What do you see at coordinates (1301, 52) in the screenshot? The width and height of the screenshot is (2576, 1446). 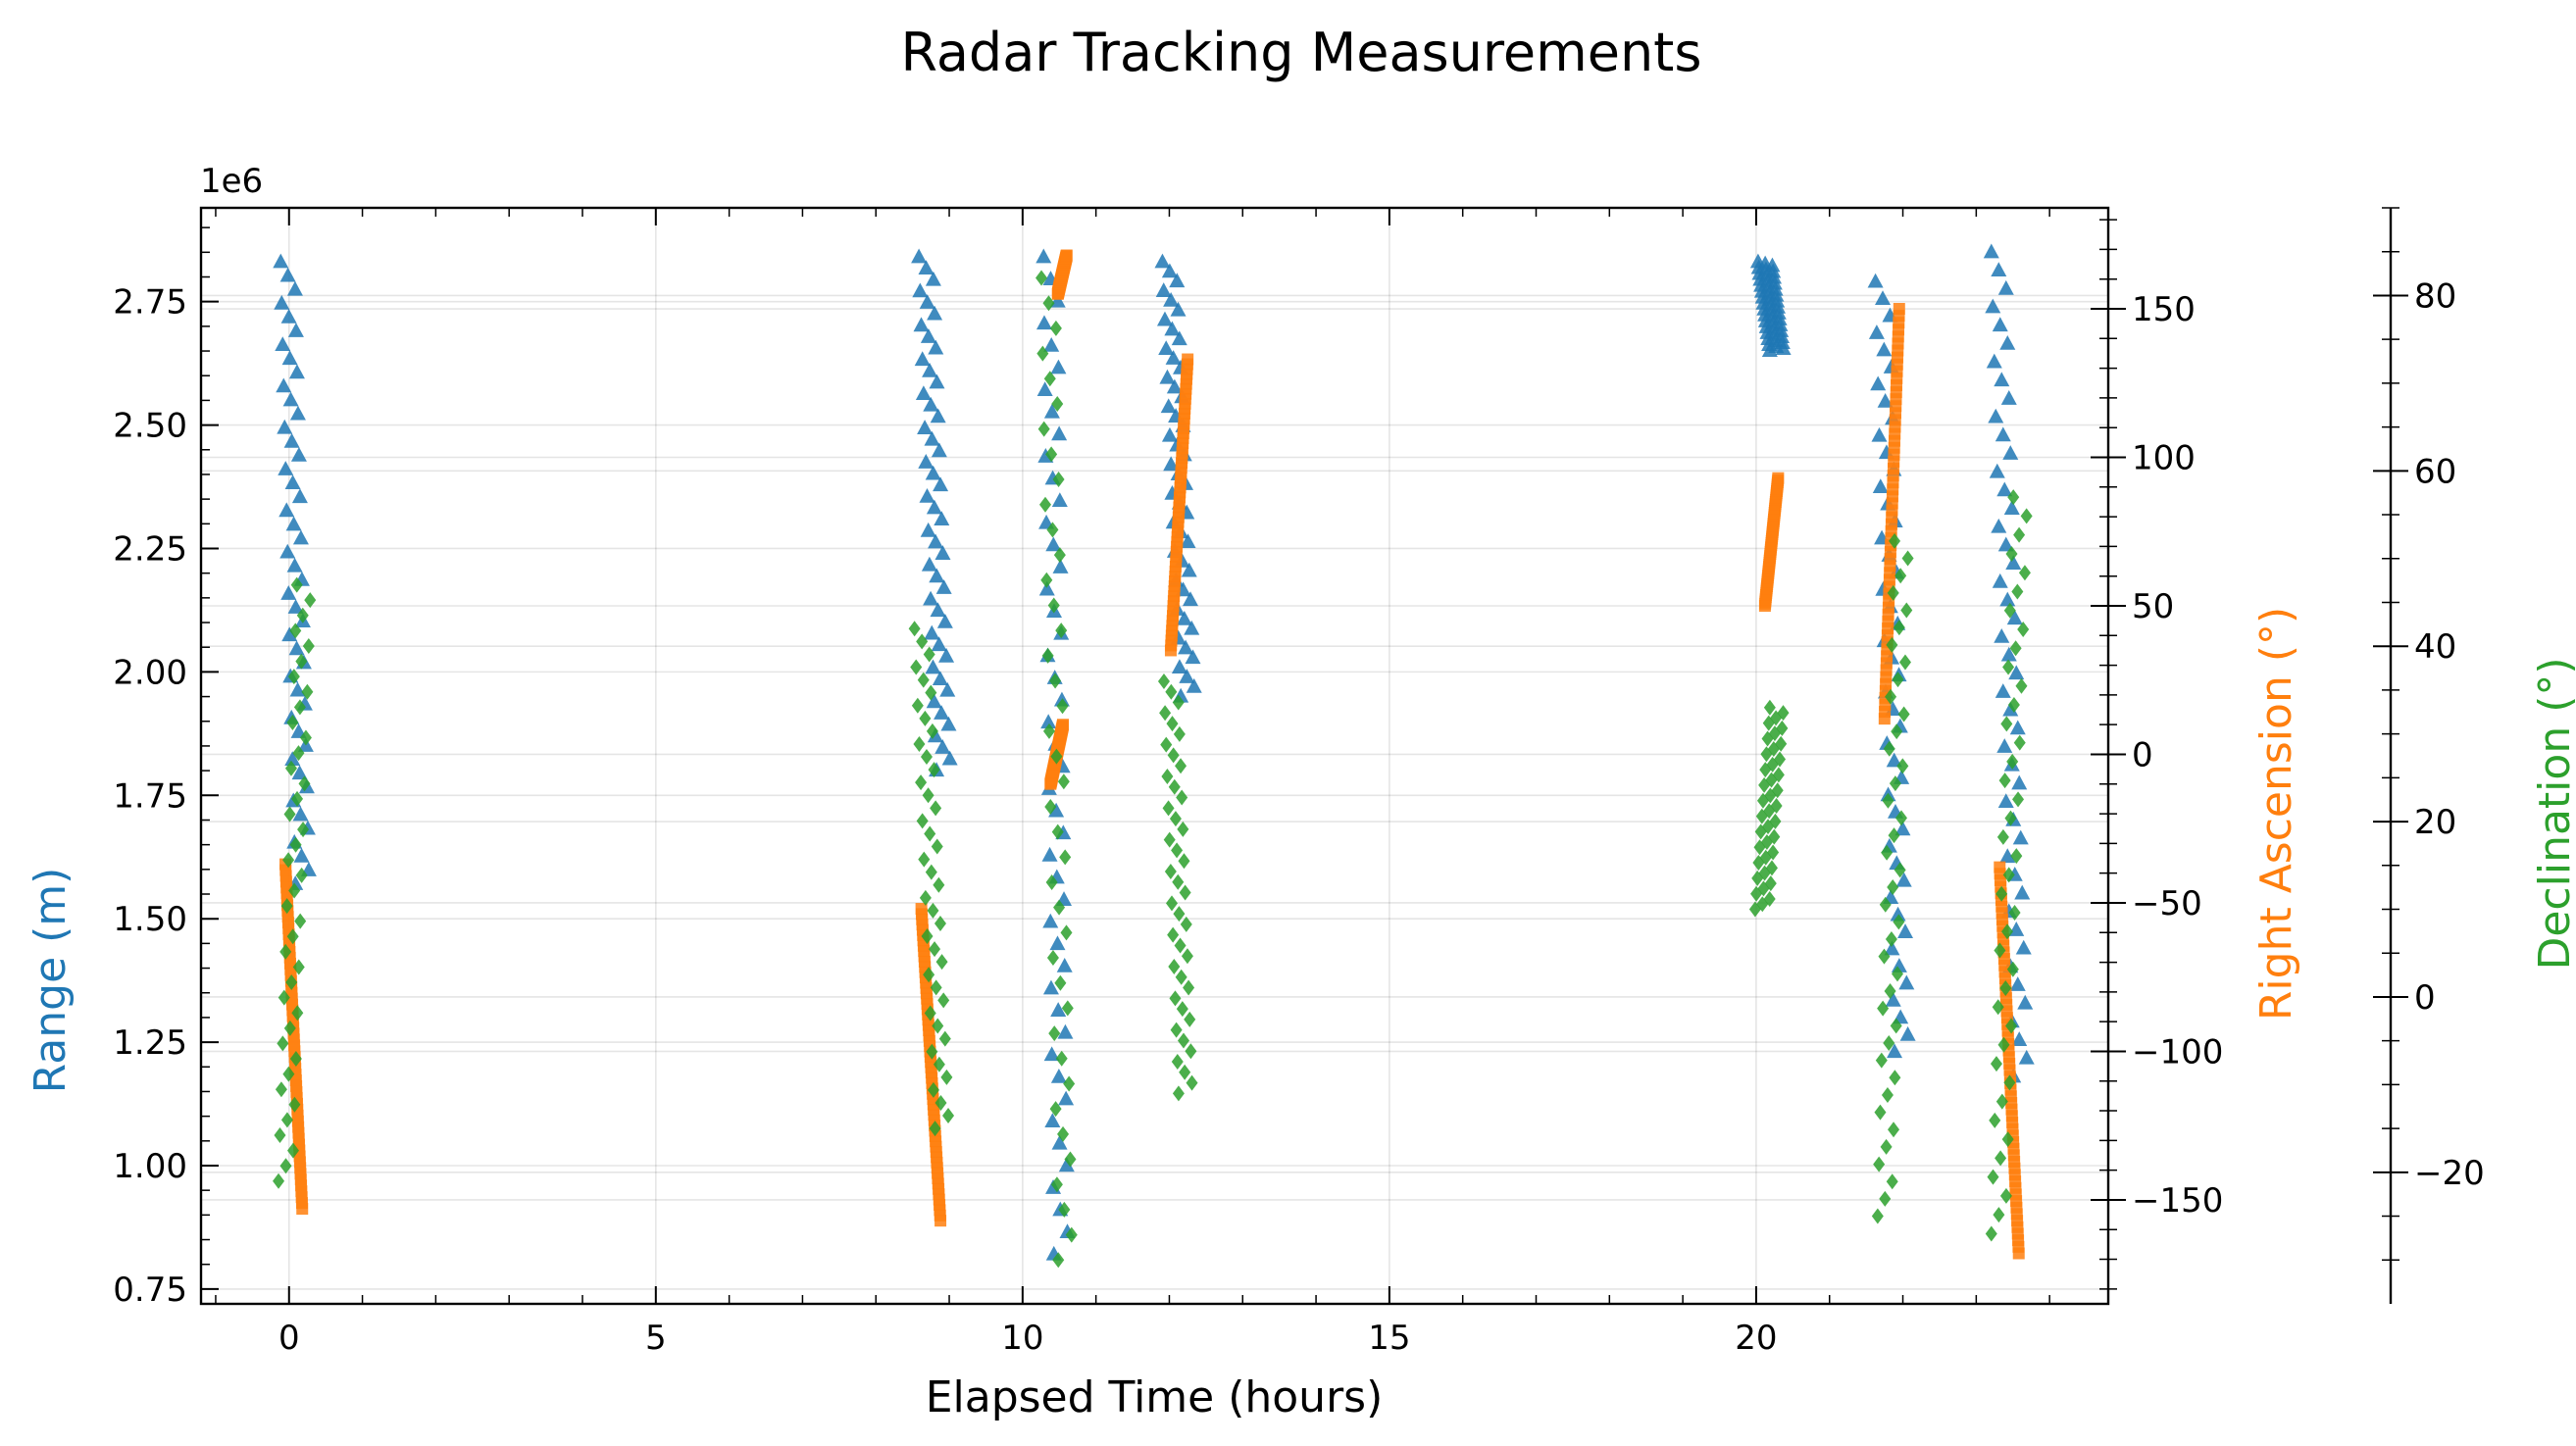 I see `chart-title: Radar Tracking Measurements` at bounding box center [1301, 52].